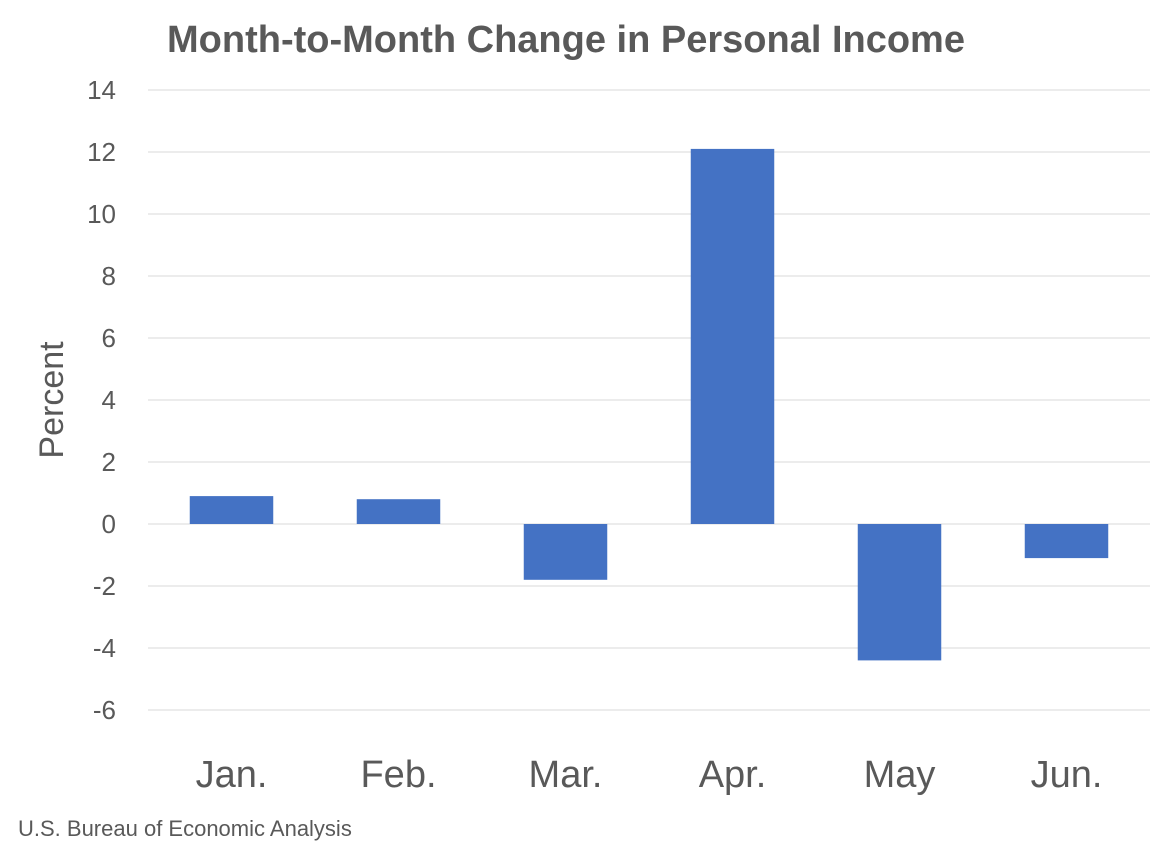 This screenshot has height=856, width=1158. I want to click on x-tick-label: Jan., so click(232, 775).